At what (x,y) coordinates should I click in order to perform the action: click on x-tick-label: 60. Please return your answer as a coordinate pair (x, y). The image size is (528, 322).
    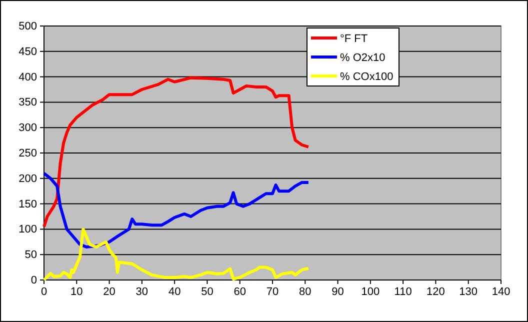
    Looking at the image, I should click on (240, 292).